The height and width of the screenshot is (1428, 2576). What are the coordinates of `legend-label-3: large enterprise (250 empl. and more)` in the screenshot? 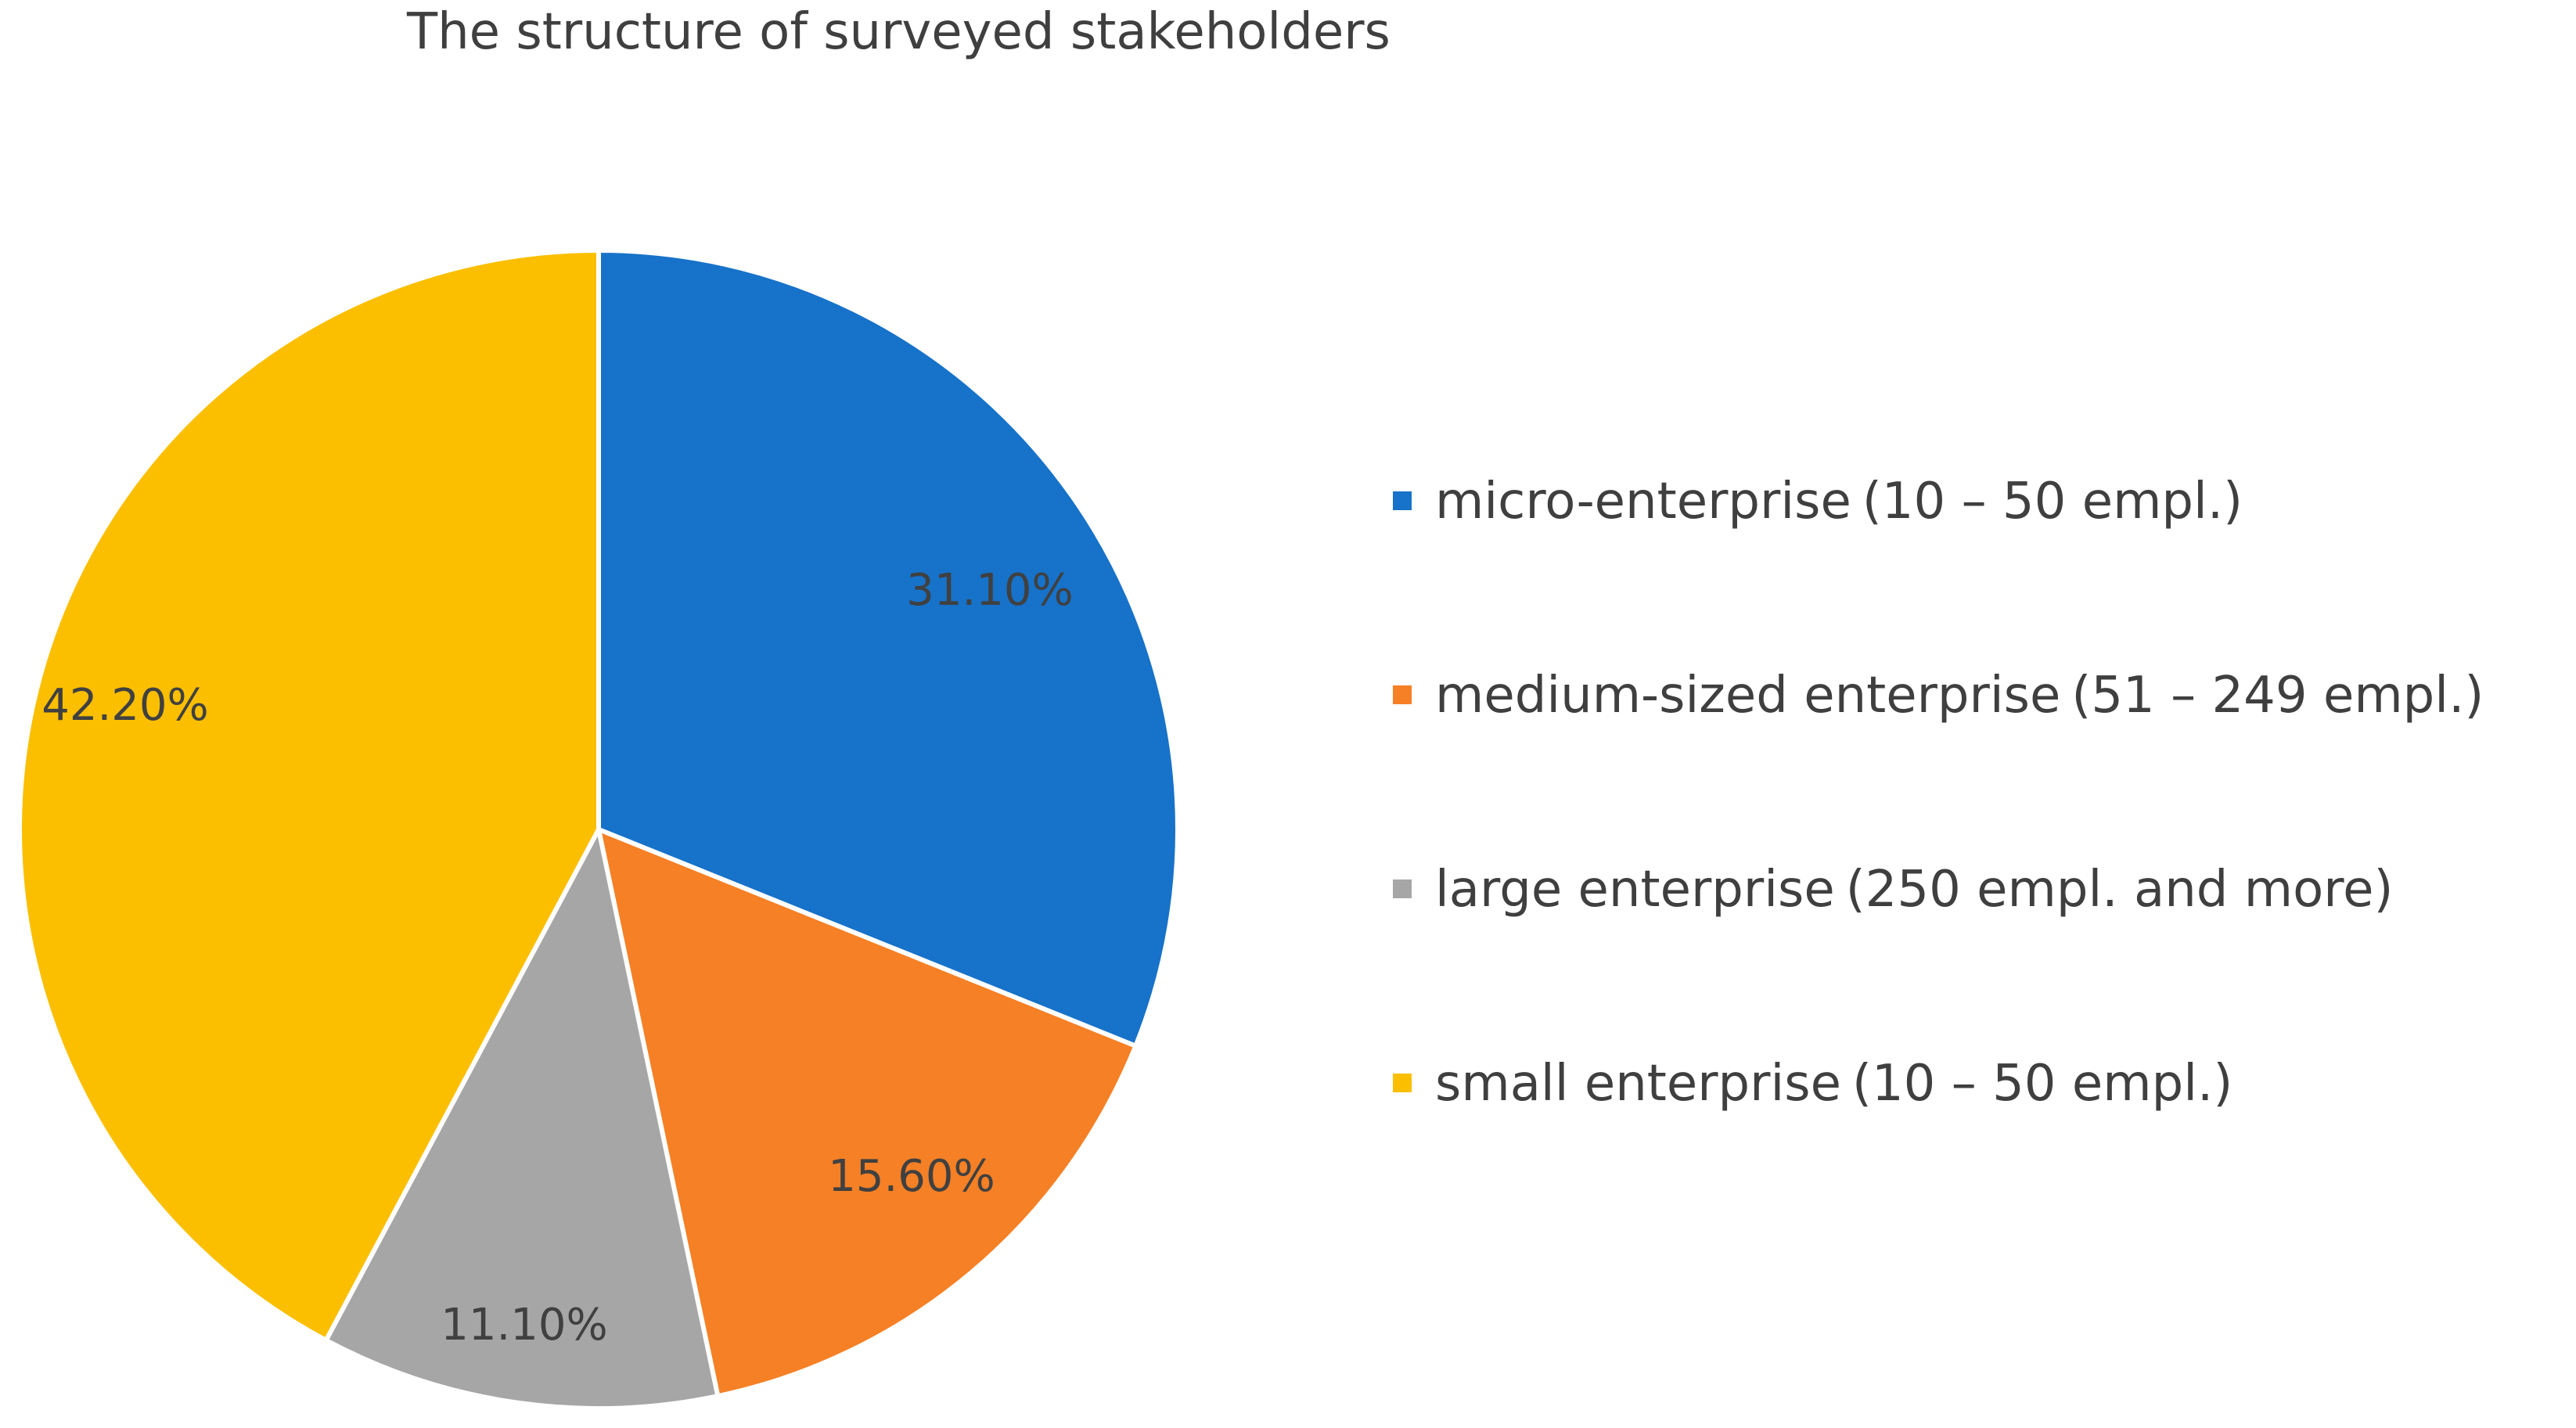 It's located at (1914, 890).